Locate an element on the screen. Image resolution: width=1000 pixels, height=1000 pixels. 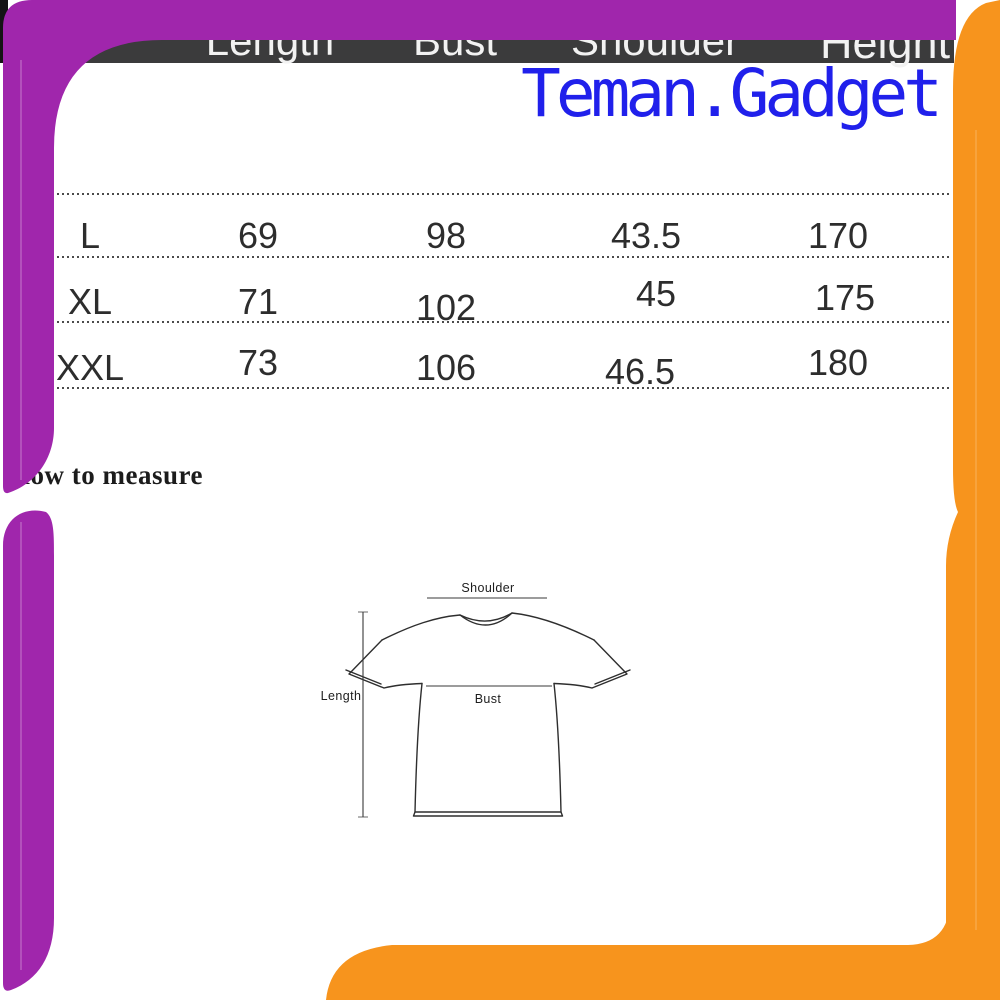
brand-watermark: Teman.Gadget is located at coordinates (732, 93).